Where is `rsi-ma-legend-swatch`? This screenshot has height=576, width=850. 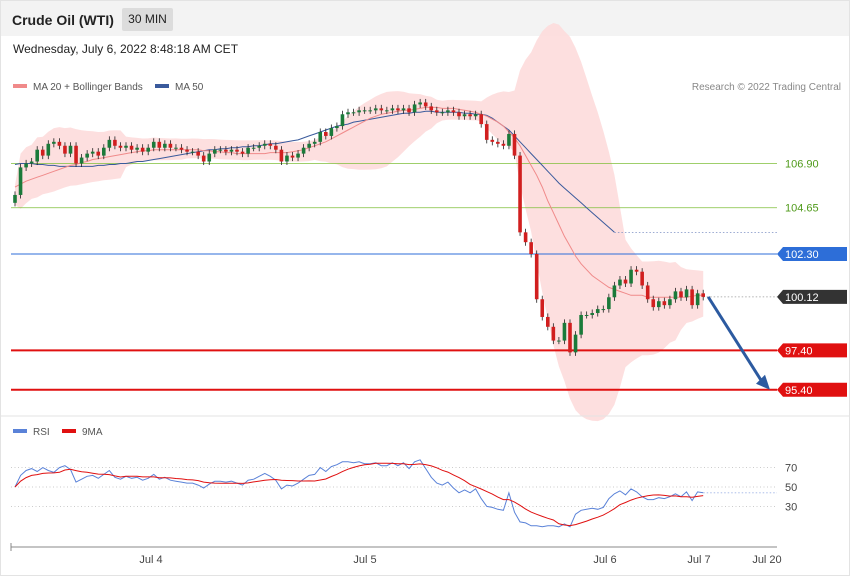
rsi-ma-legend-swatch is located at coordinates (69, 431).